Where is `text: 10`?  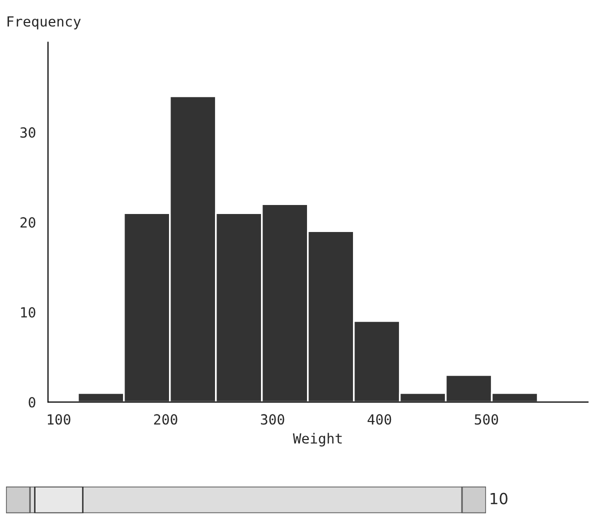
text: 10 is located at coordinates (499, 498).